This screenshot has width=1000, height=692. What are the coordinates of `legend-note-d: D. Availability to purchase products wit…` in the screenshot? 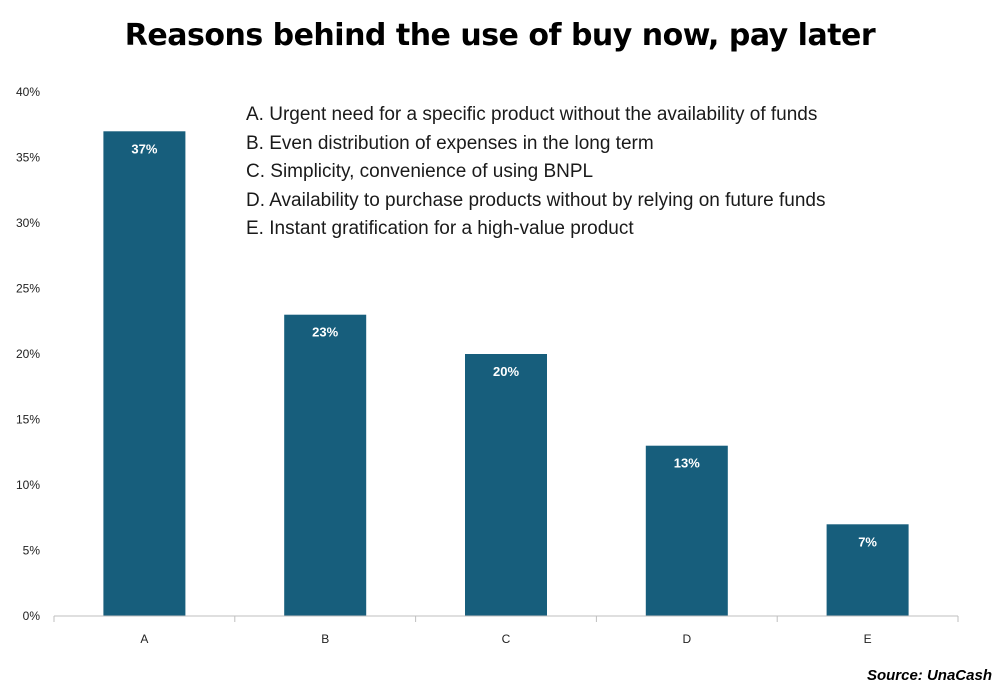 It's located at (536, 200).